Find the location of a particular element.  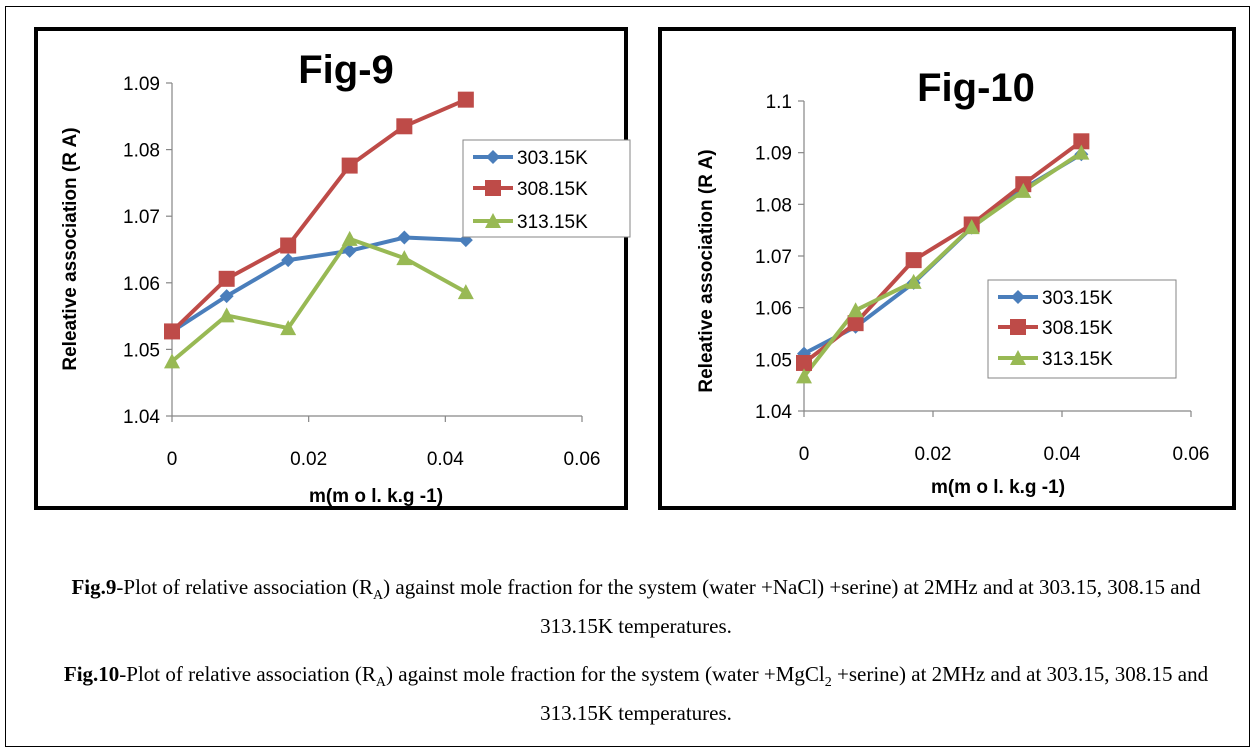

caption-fig-10-sub: A is located at coordinates (381, 683).